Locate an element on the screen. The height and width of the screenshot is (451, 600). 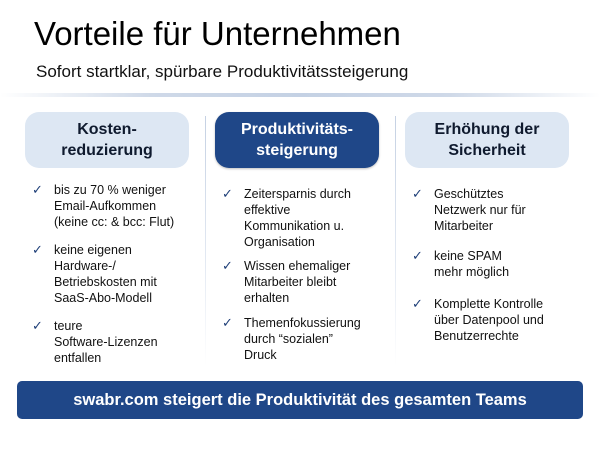
column-heading-security: Erhöhung der Sicherheit is located at coordinates (487, 140).